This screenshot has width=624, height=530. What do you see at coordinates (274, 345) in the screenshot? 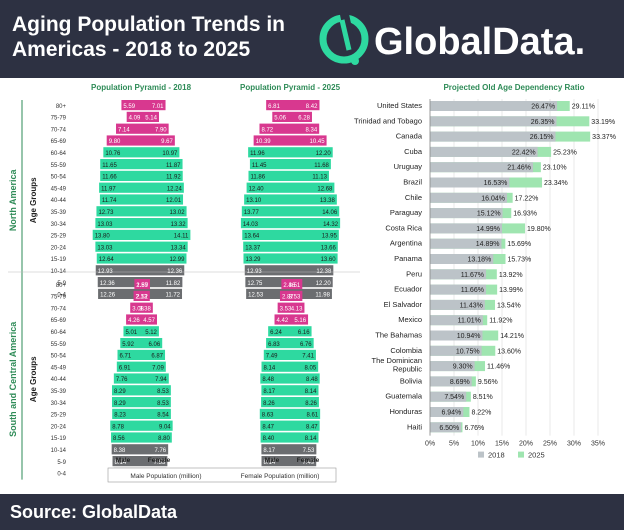
I see `pyramid-value-male: 6.83` at bounding box center [274, 345].